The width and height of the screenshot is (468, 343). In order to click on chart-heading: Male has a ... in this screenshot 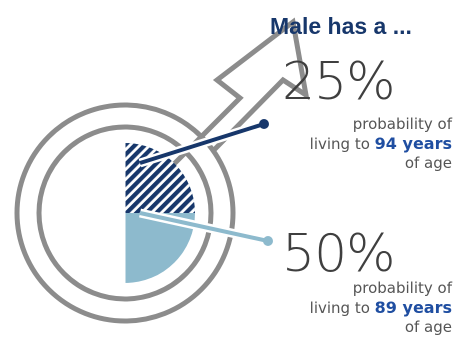, I will do `click(341, 26)`.